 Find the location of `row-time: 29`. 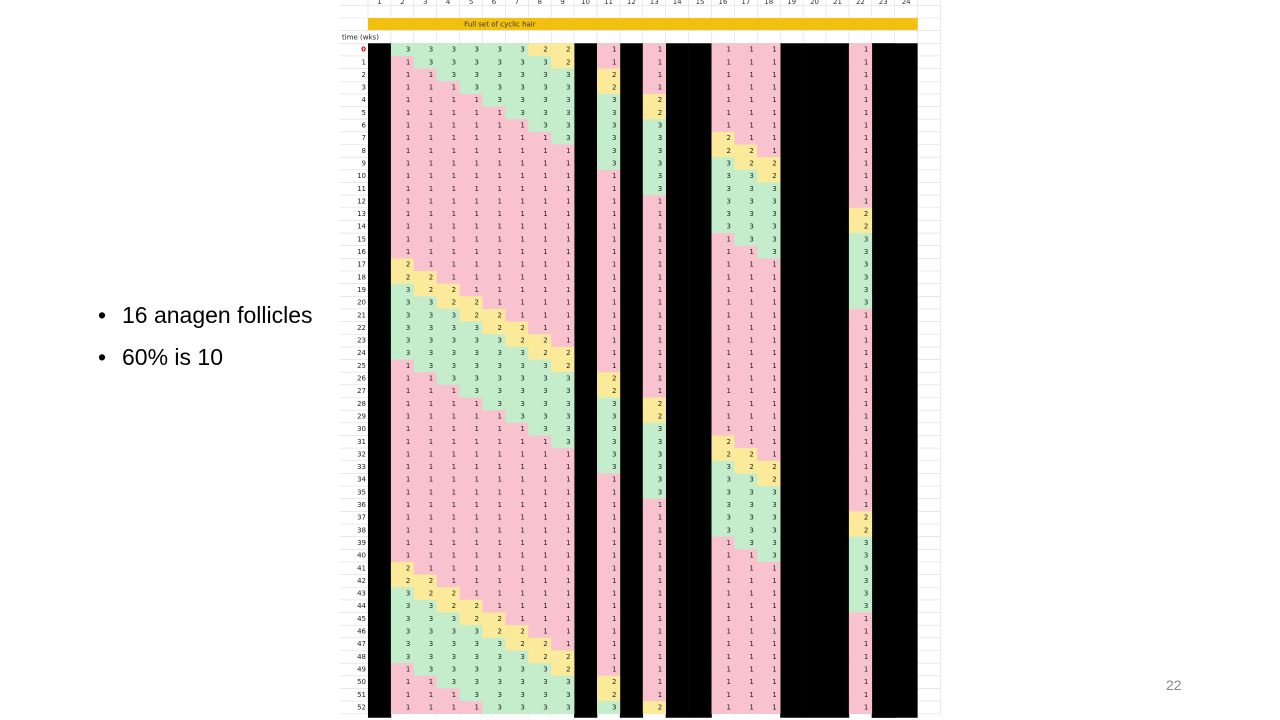

row-time: 29 is located at coordinates (361, 416).